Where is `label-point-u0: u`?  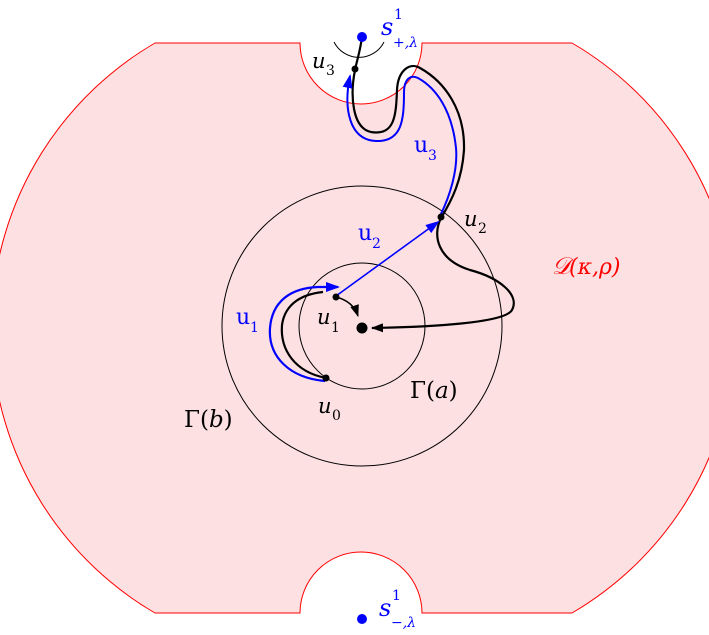 label-point-u0: u is located at coordinates (325, 406).